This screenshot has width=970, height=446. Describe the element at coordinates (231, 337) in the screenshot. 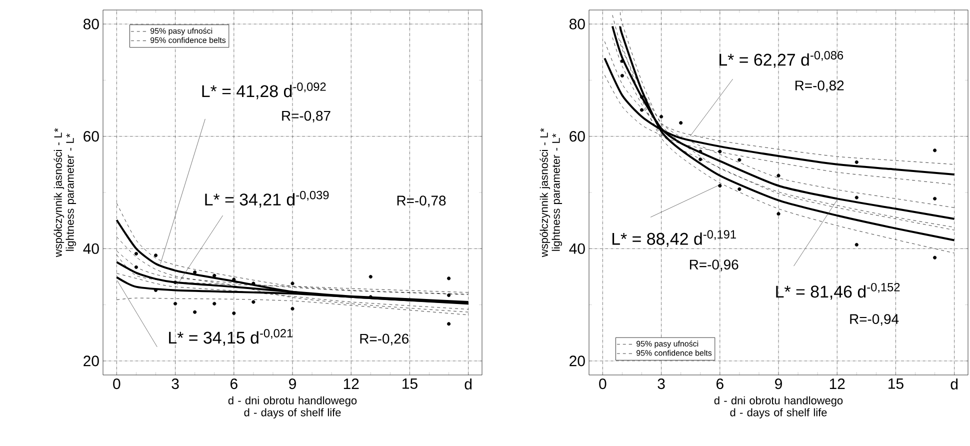

I see `annotation: L* = 34,15 d$^{-0,021}$` at that location.